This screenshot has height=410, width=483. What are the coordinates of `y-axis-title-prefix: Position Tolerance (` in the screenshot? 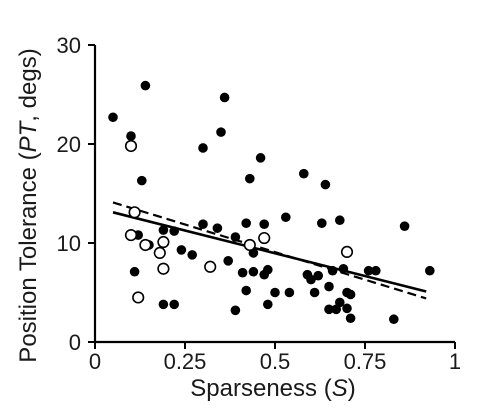 It's located at (28, 257).